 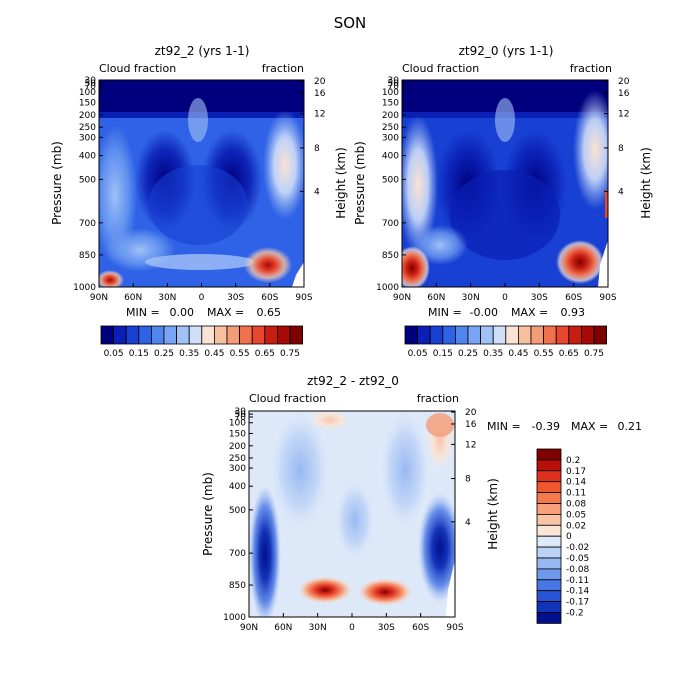 What do you see at coordinates (394, 84) in the screenshot?
I see `y-tick-label: 50` at bounding box center [394, 84].